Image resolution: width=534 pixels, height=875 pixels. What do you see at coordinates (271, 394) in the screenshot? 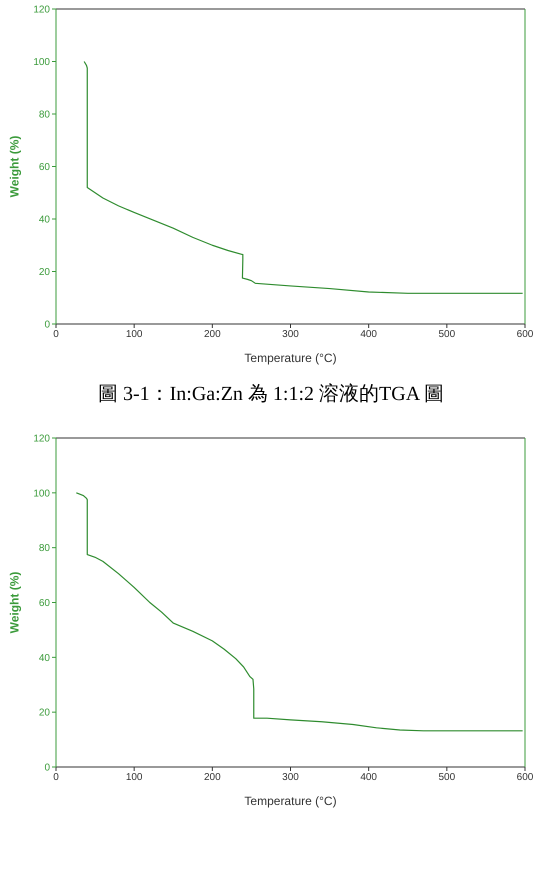
I see `caption: 圖 3-1：In:Ga:Zn 為 1:1:2 溶液的TGA 圖` at bounding box center [271, 394].